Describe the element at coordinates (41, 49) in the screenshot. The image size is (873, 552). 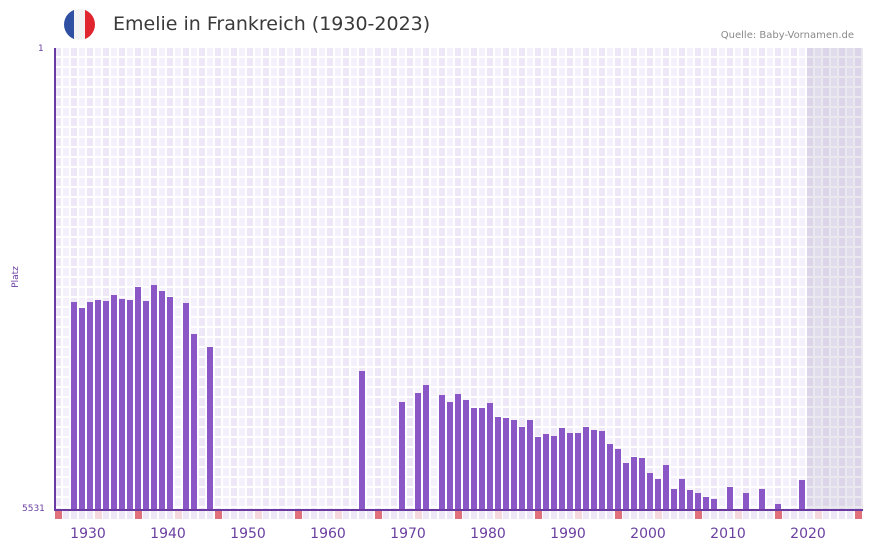
I see `y-axis-top-label: 1` at that location.